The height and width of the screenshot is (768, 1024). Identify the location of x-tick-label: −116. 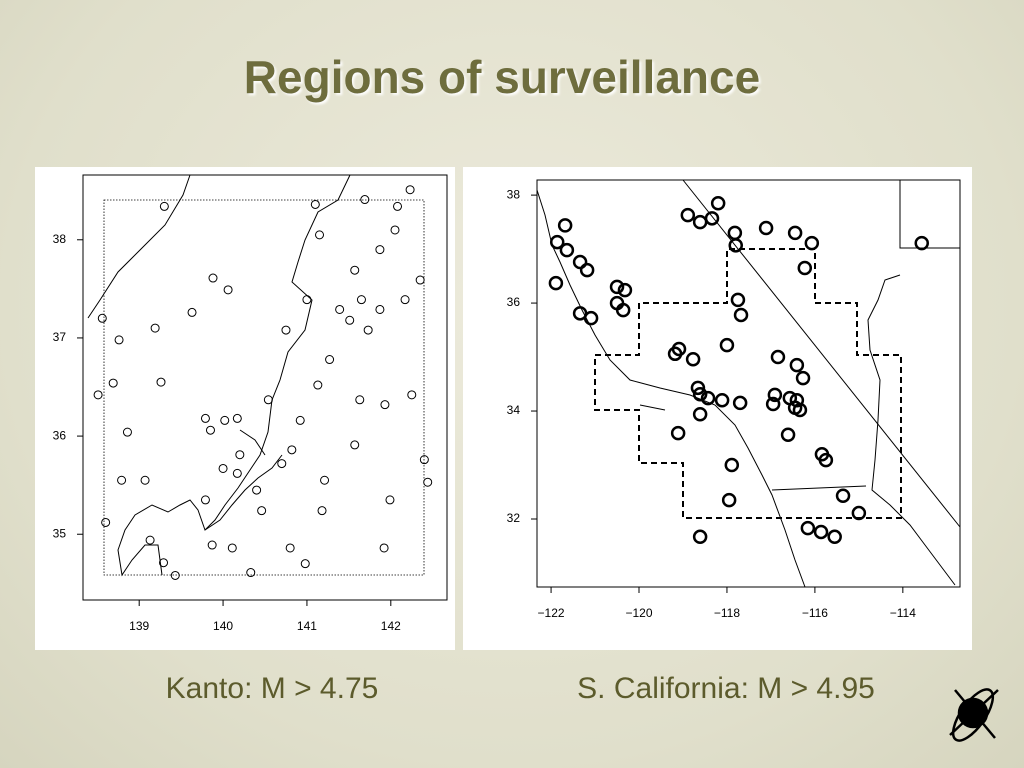
(815, 613).